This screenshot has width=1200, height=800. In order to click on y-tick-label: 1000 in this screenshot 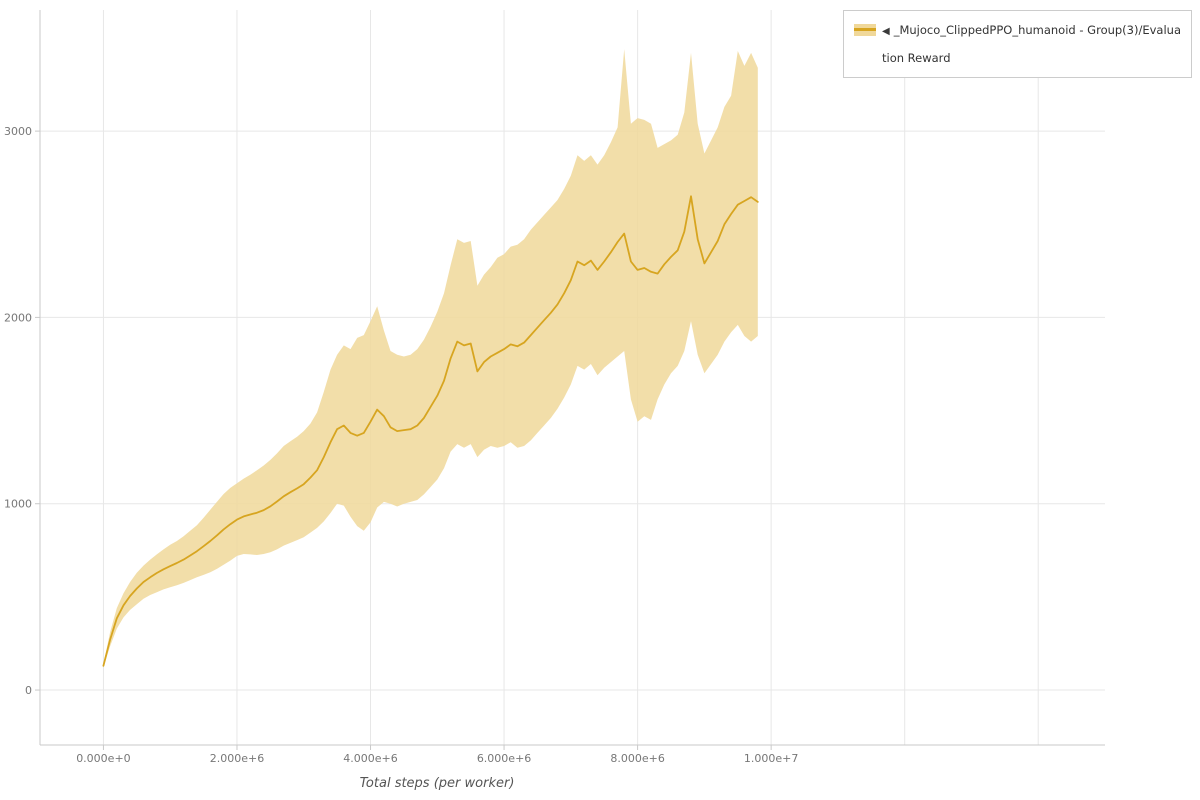, I will do `click(18, 504)`.